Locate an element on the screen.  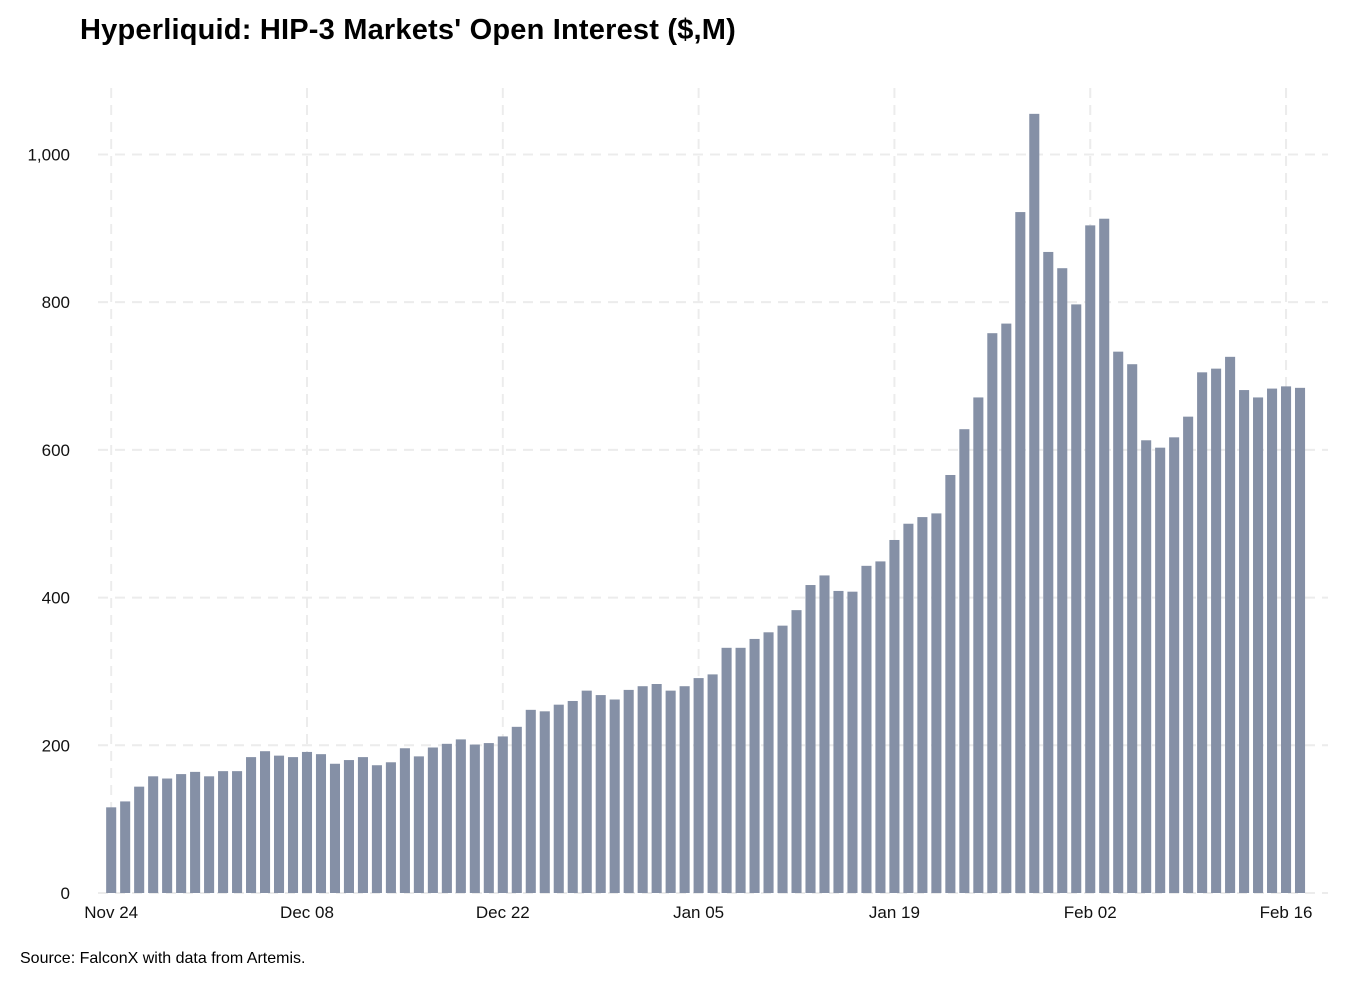
x-tick-label: Nov 24 is located at coordinates (111, 912).